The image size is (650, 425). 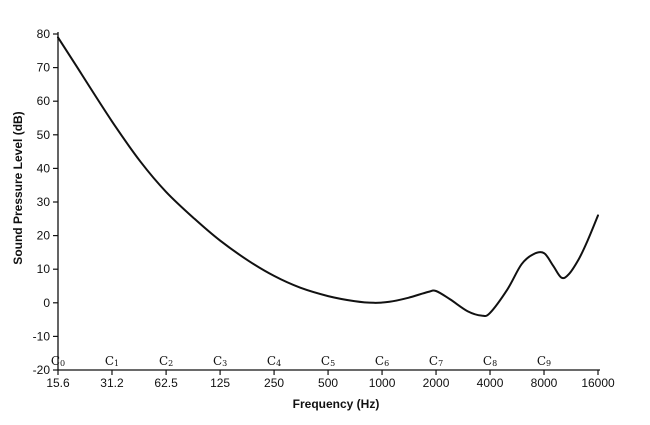 I want to click on x-tick-label: 250, so click(x=274, y=383).